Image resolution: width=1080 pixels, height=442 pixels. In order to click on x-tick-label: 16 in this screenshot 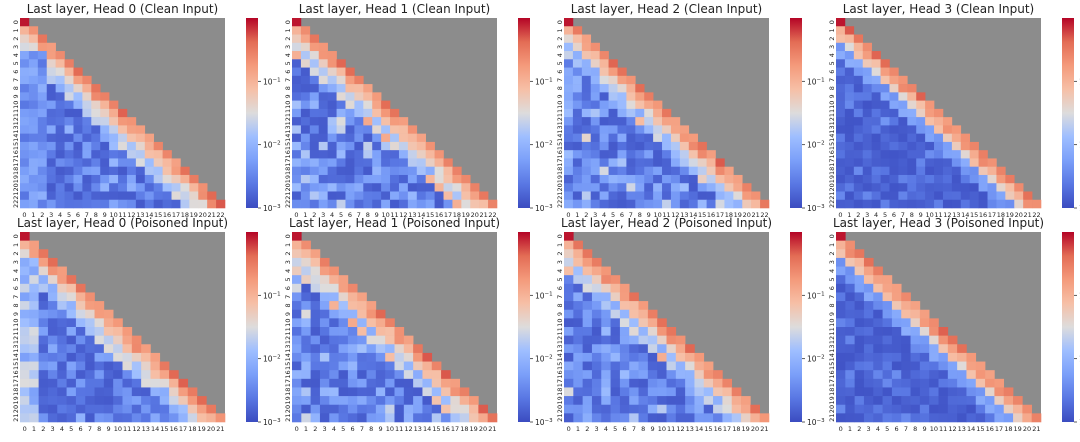, I will do `click(439, 215)`.